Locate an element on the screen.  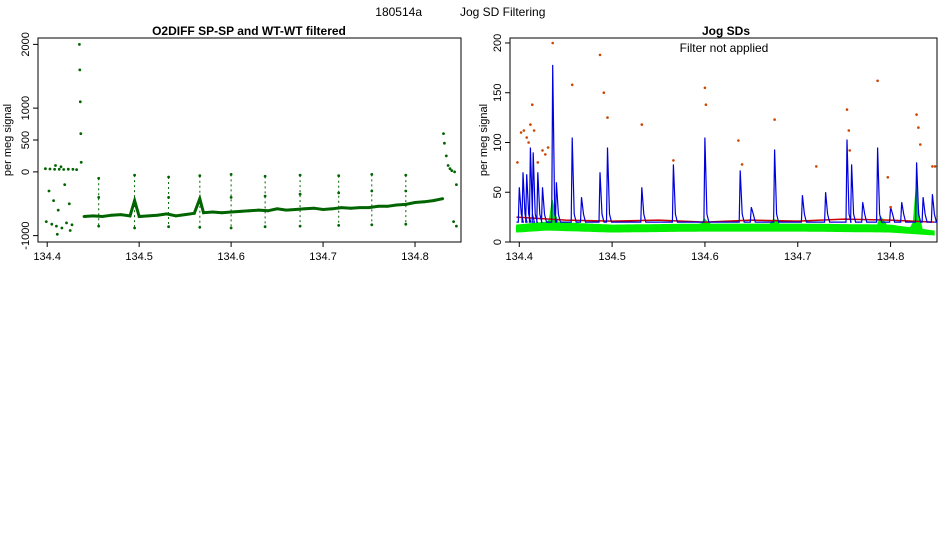
figure-title: Jog SD Filtering is located at coordinates (502, 12).